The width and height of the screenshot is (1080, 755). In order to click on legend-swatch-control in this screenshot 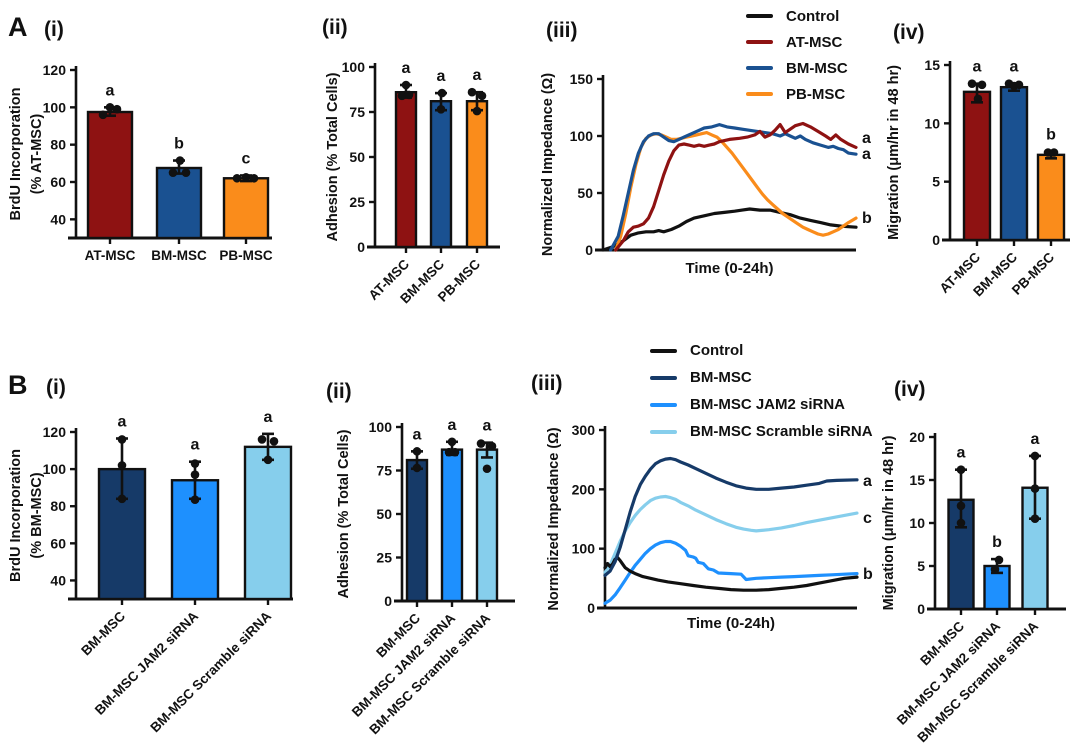, I will do `click(759, 16)`.